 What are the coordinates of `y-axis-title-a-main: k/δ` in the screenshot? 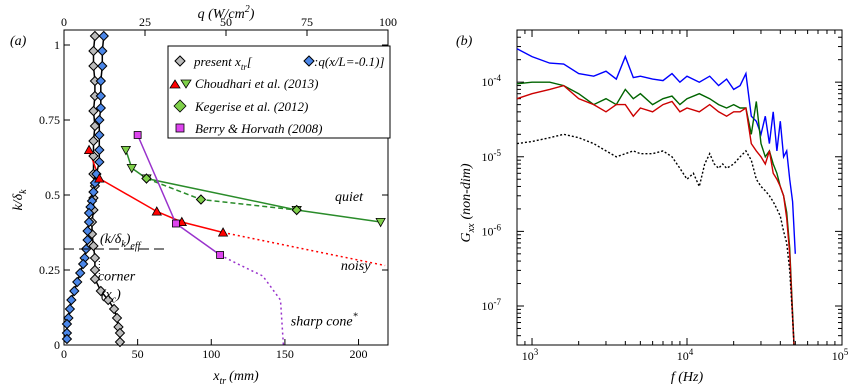 It's located at (18, 201).